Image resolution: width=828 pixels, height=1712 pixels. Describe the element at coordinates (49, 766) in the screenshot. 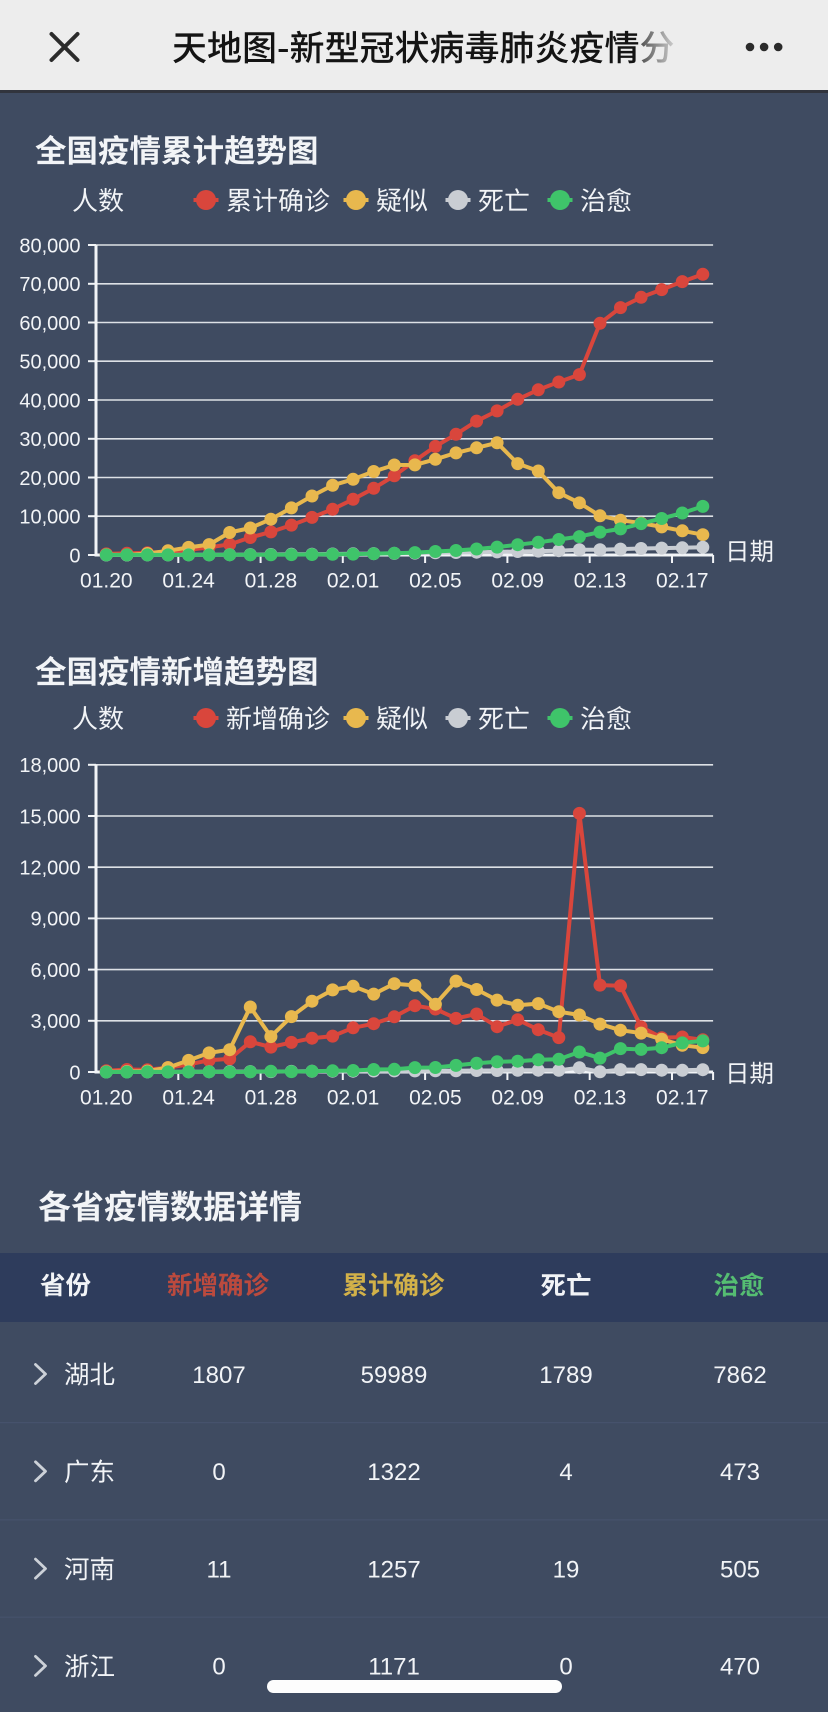

I see `svg-text: 18,000` at that location.